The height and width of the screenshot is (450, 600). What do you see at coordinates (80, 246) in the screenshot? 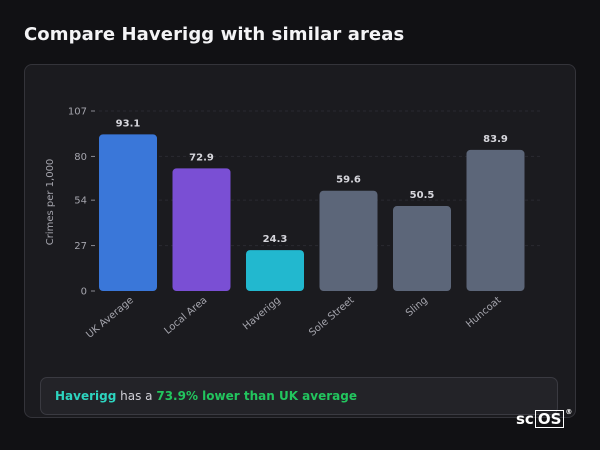
I see `y-tick-label: 27` at bounding box center [80, 246].